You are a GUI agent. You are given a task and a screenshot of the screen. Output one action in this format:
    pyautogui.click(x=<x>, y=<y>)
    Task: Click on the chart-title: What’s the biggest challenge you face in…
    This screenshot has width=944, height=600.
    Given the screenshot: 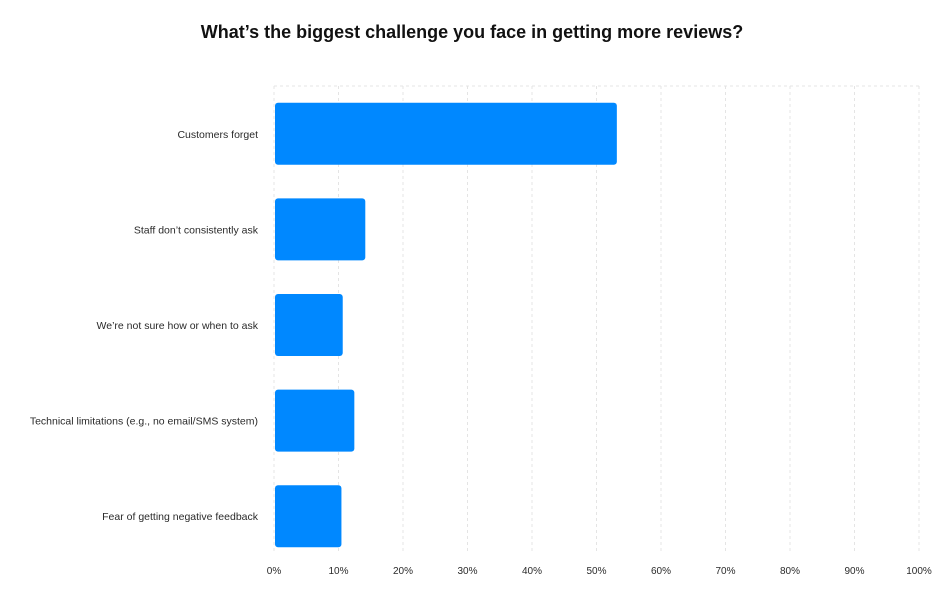 What is the action you would take?
    pyautogui.click(x=472, y=32)
    